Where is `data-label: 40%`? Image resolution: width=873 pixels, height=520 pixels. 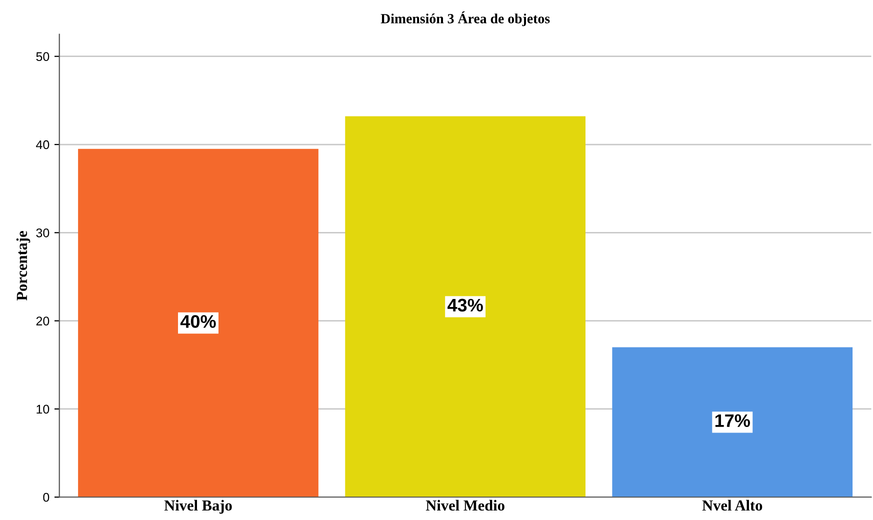 data-label: 40% is located at coordinates (198, 321).